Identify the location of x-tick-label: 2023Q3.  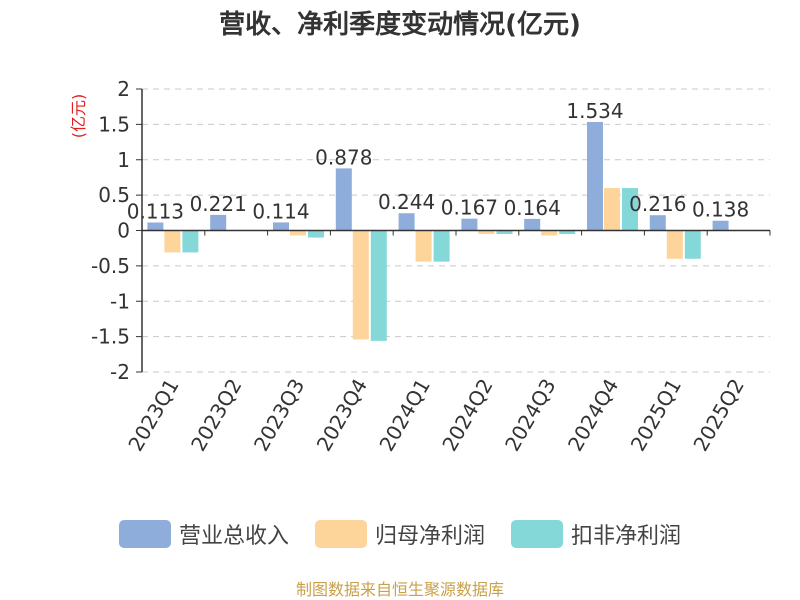
(279, 415).